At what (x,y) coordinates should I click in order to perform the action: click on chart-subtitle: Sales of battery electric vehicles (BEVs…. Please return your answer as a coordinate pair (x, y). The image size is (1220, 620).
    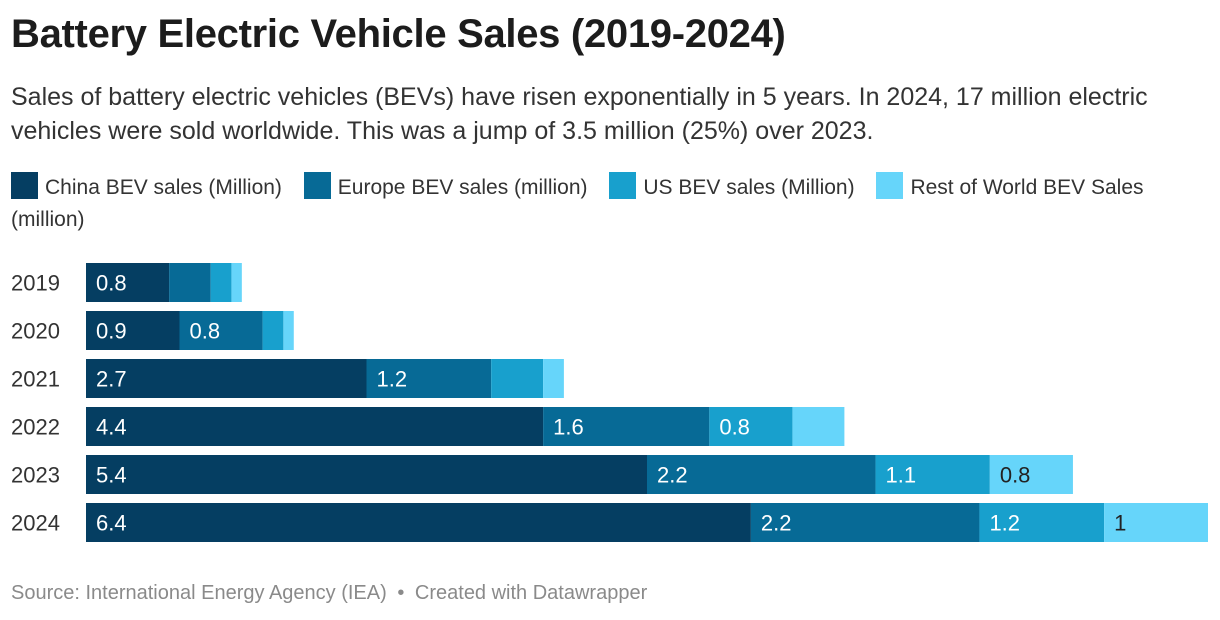
    Looking at the image, I should click on (579, 114).